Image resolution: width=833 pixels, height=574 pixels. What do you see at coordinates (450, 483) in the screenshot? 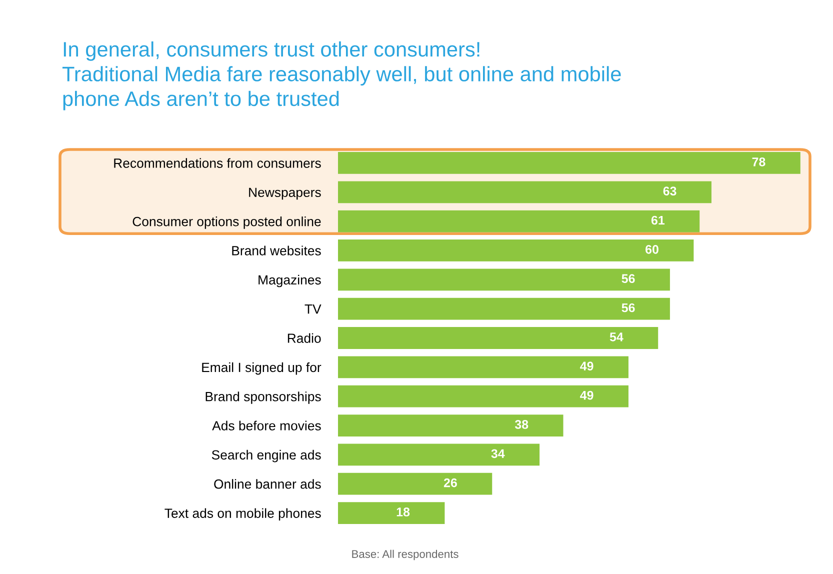
I see `data-label: 26` at bounding box center [450, 483].